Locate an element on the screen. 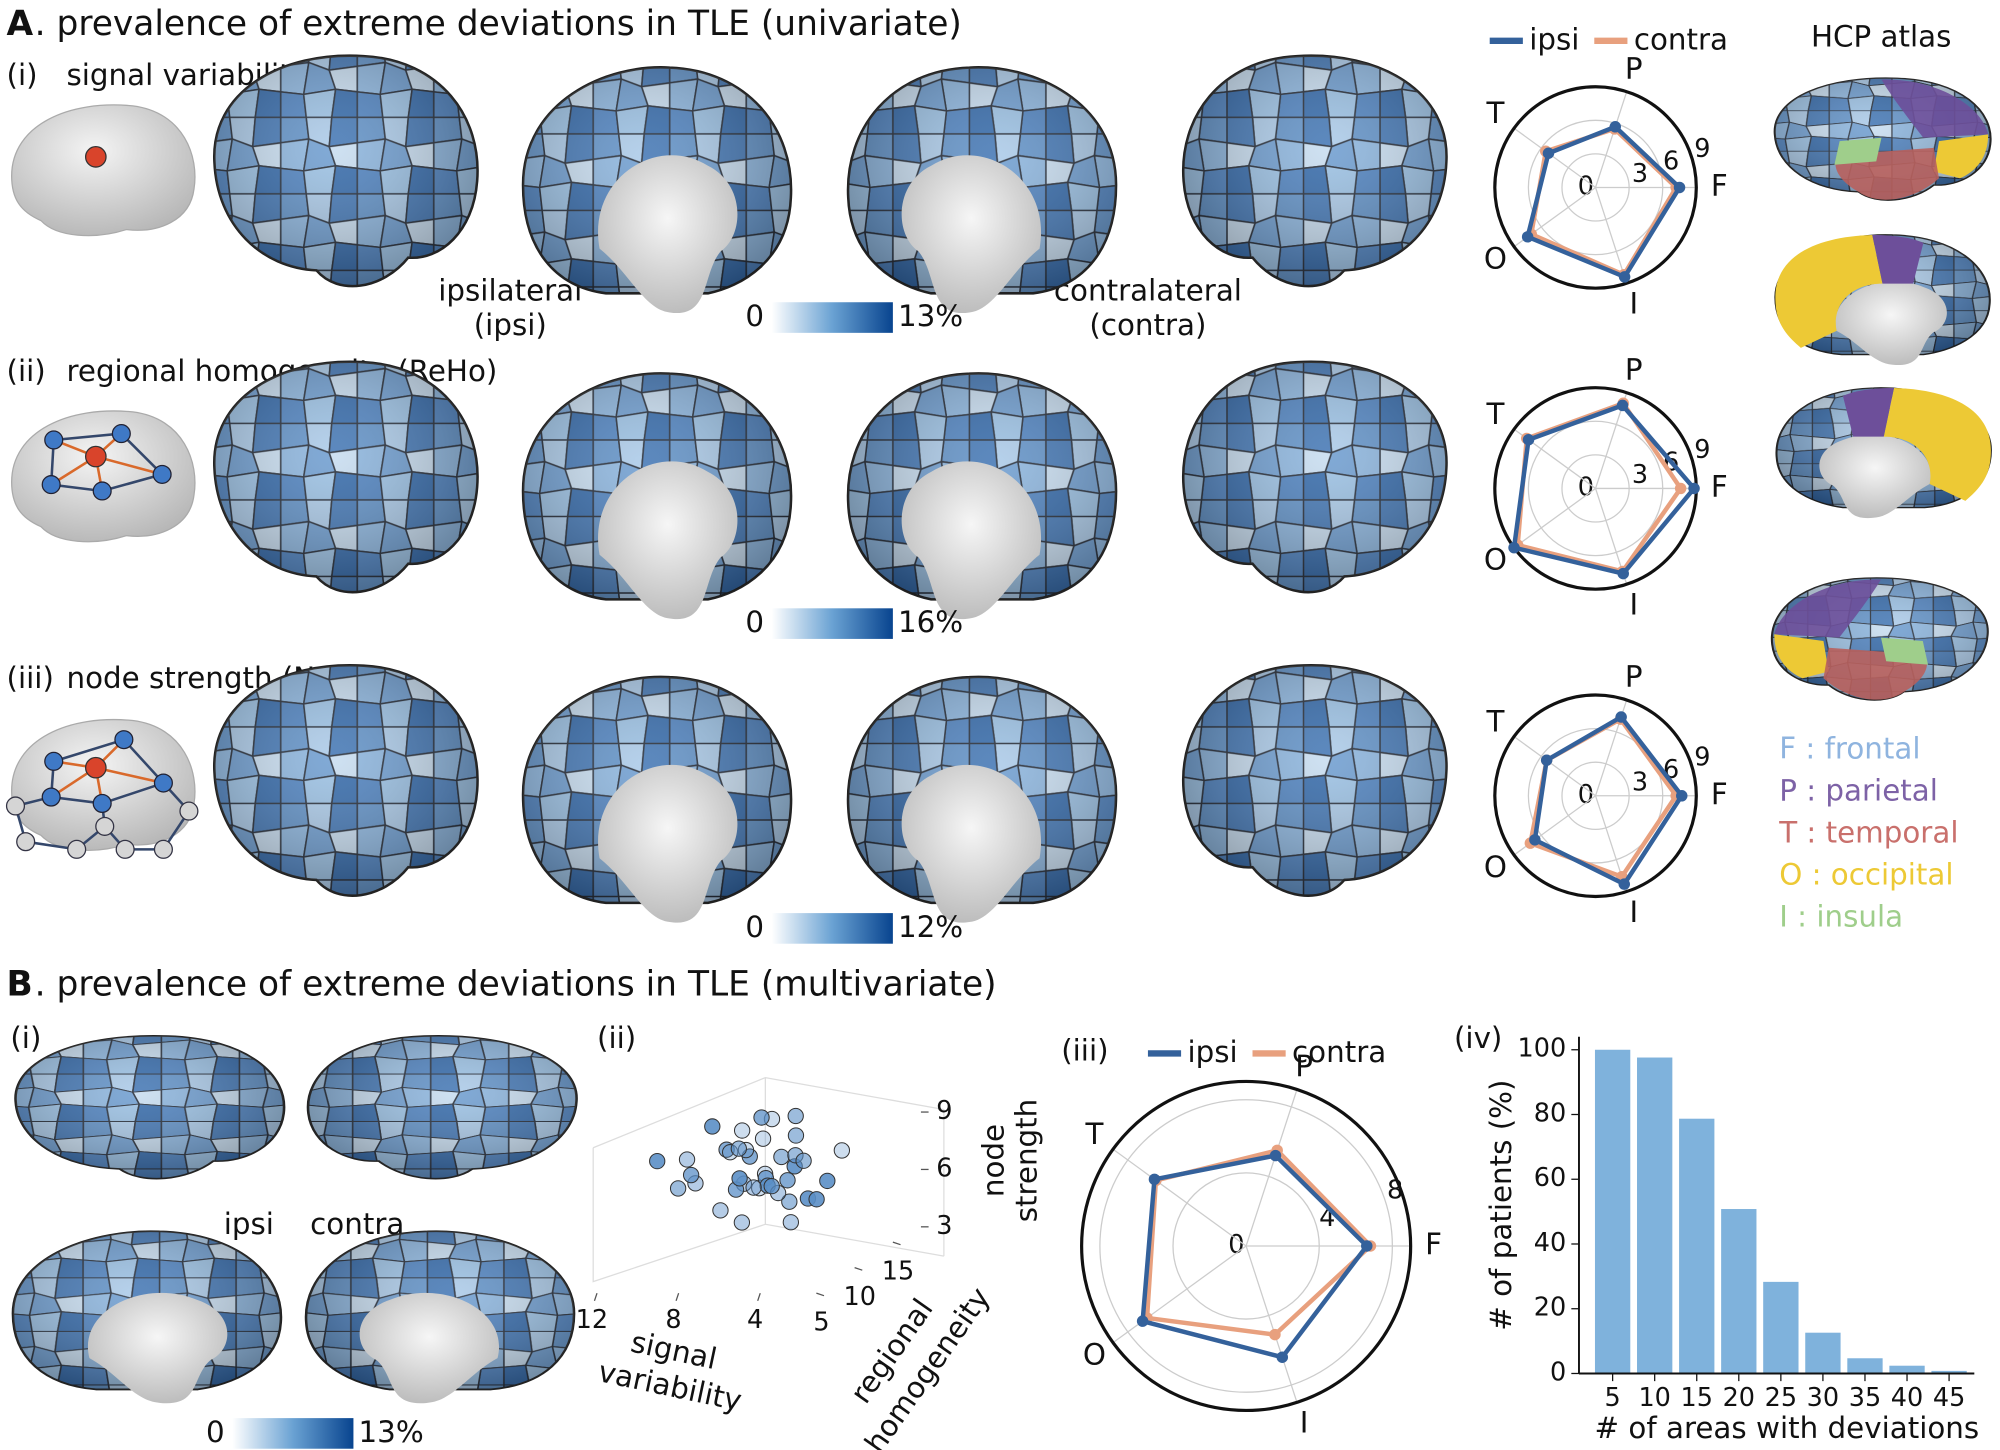 The image size is (2000, 1450). icon-edges is located at coordinates (102, 794).